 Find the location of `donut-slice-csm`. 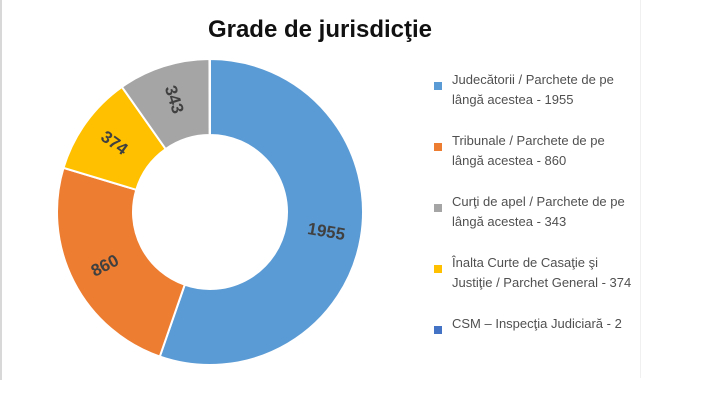

donut-slice-csm is located at coordinates (209, 97).